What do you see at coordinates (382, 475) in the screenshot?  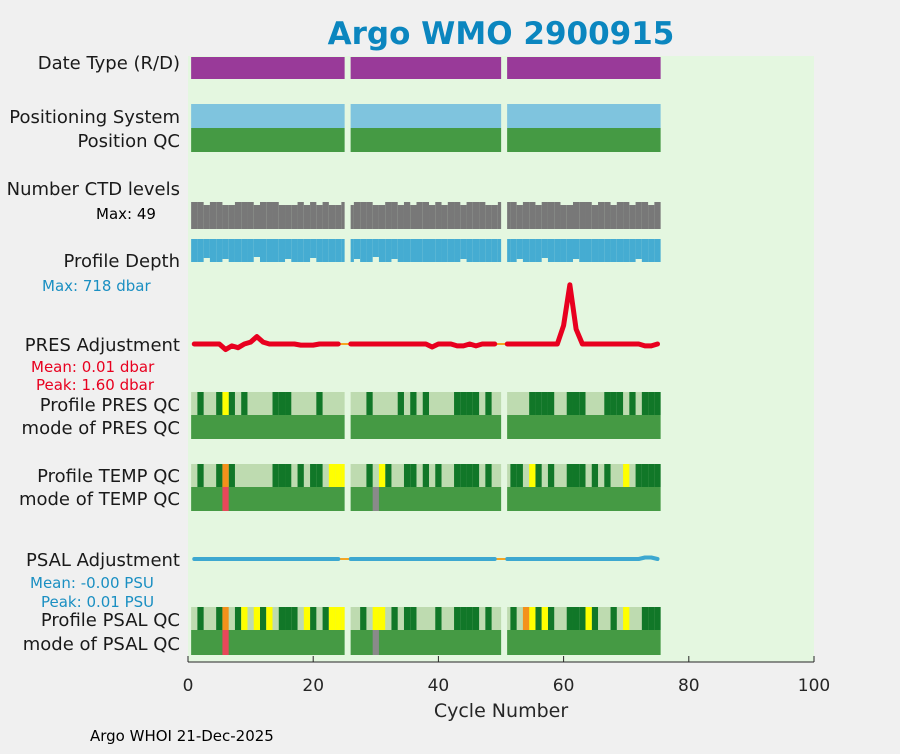 I see `profile-temp-qc-yellow-flag` at bounding box center [382, 475].